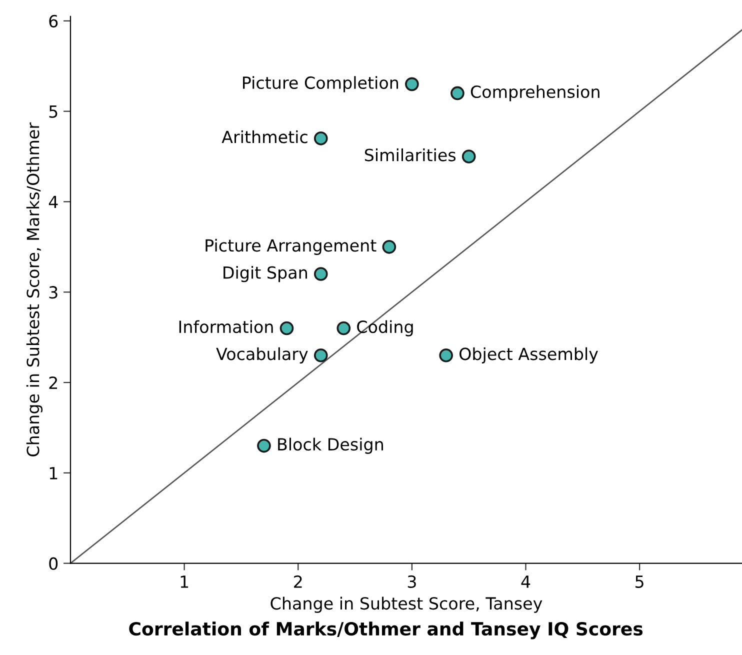  I want to click on y-tick-label: 6, so click(53, 21).